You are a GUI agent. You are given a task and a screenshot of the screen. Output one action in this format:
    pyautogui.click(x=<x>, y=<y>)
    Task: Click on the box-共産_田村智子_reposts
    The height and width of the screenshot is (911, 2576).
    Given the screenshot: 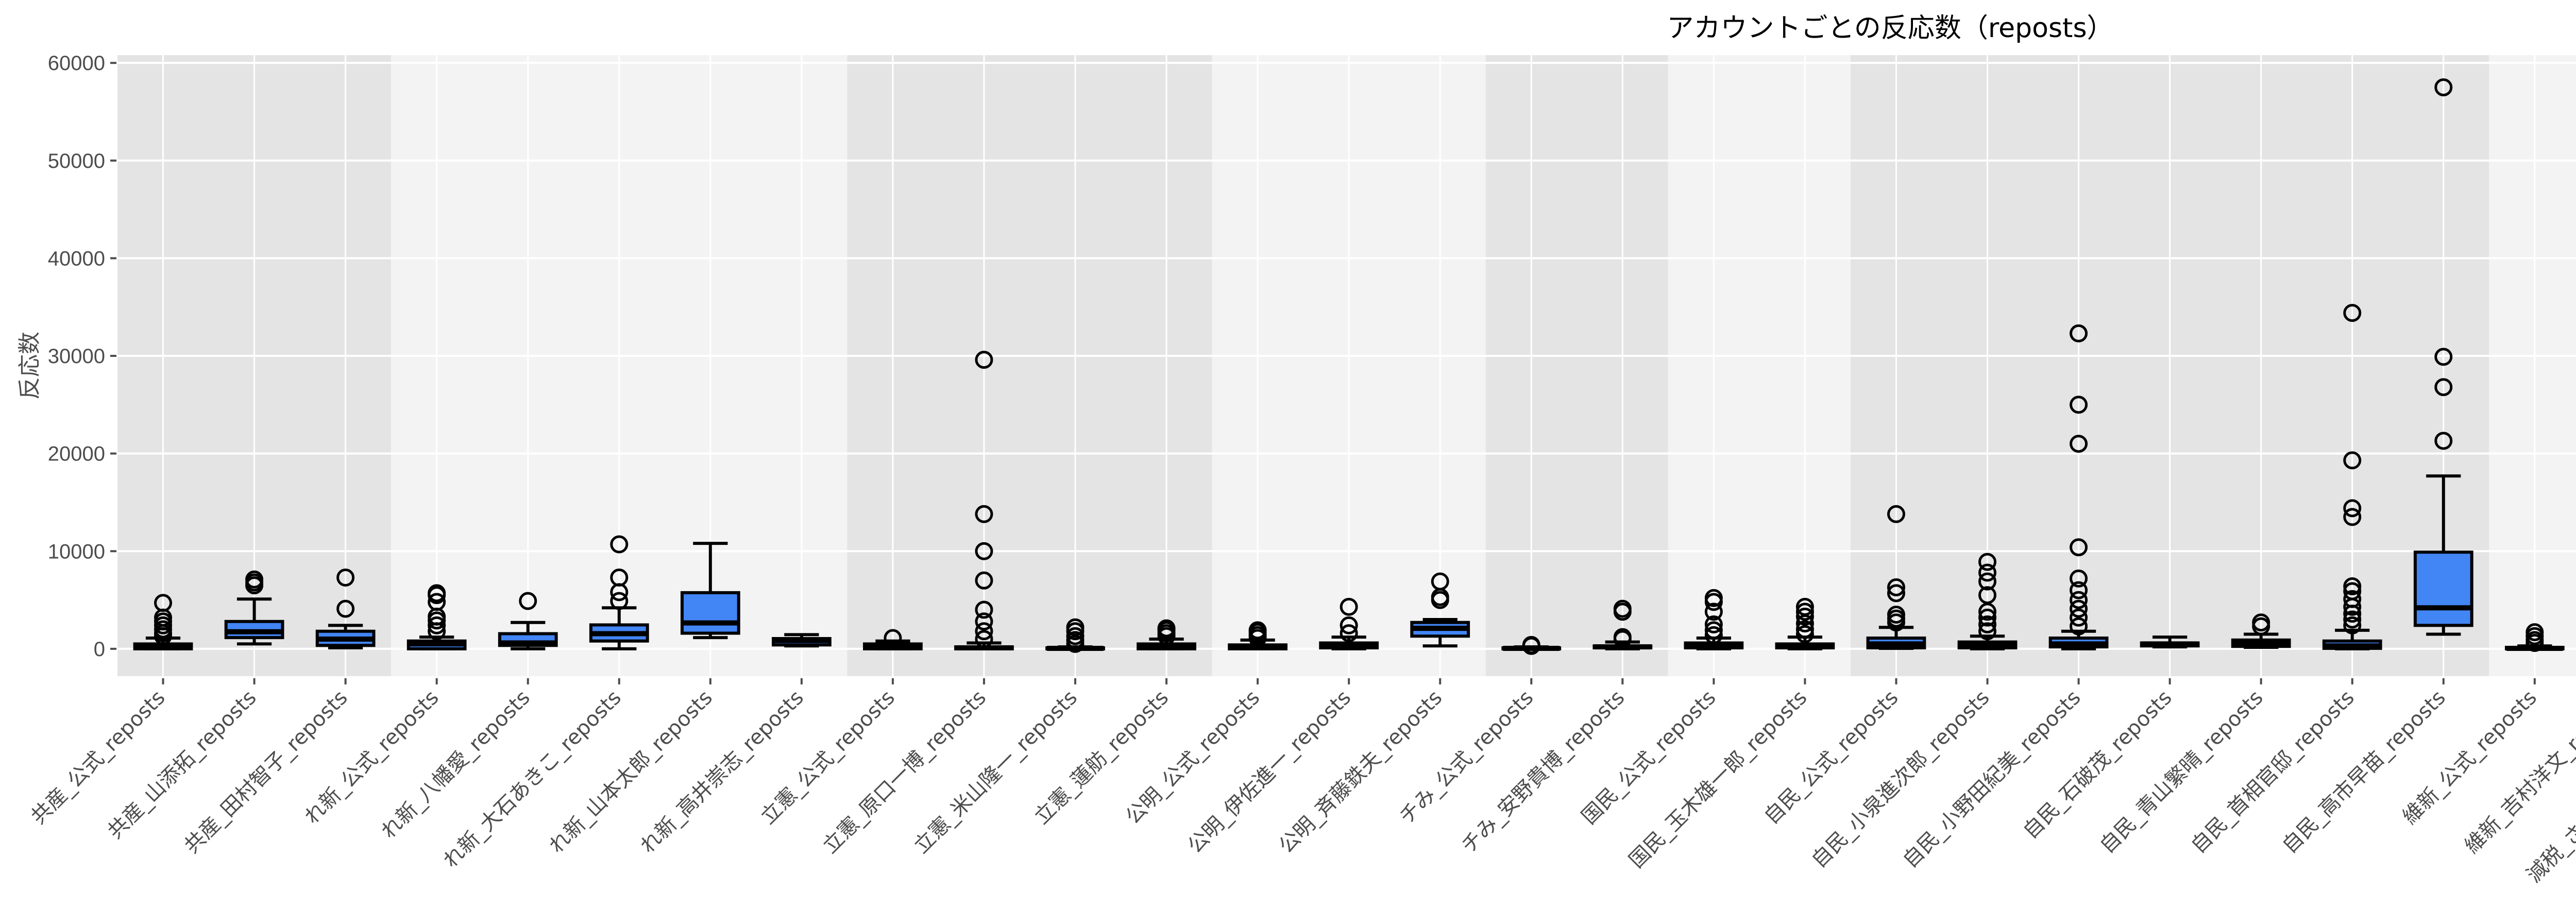 What is the action you would take?
    pyautogui.click(x=345, y=609)
    